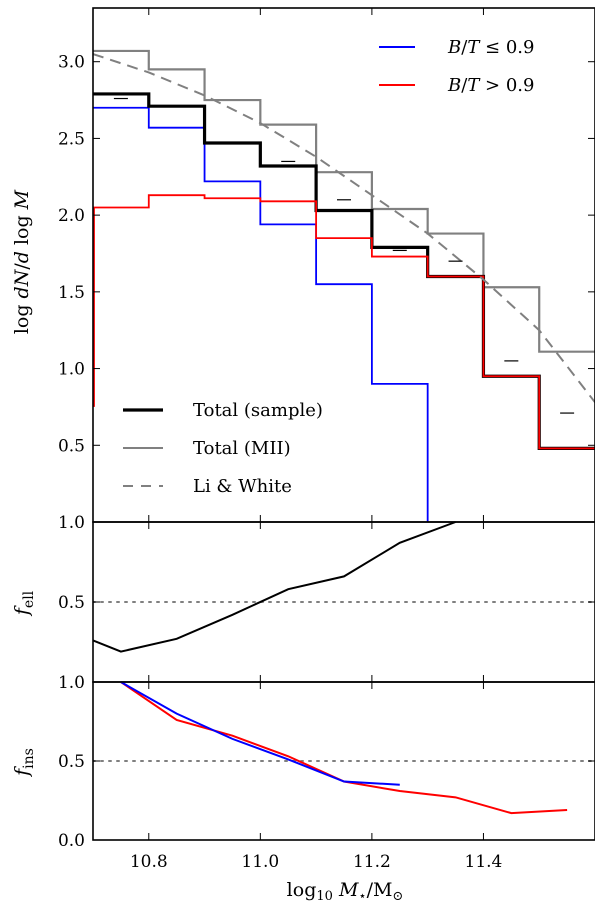 Image resolution: width=595 pixels, height=909 pixels. I want to click on y-tick-label-5: 3.0, so click(71, 63).